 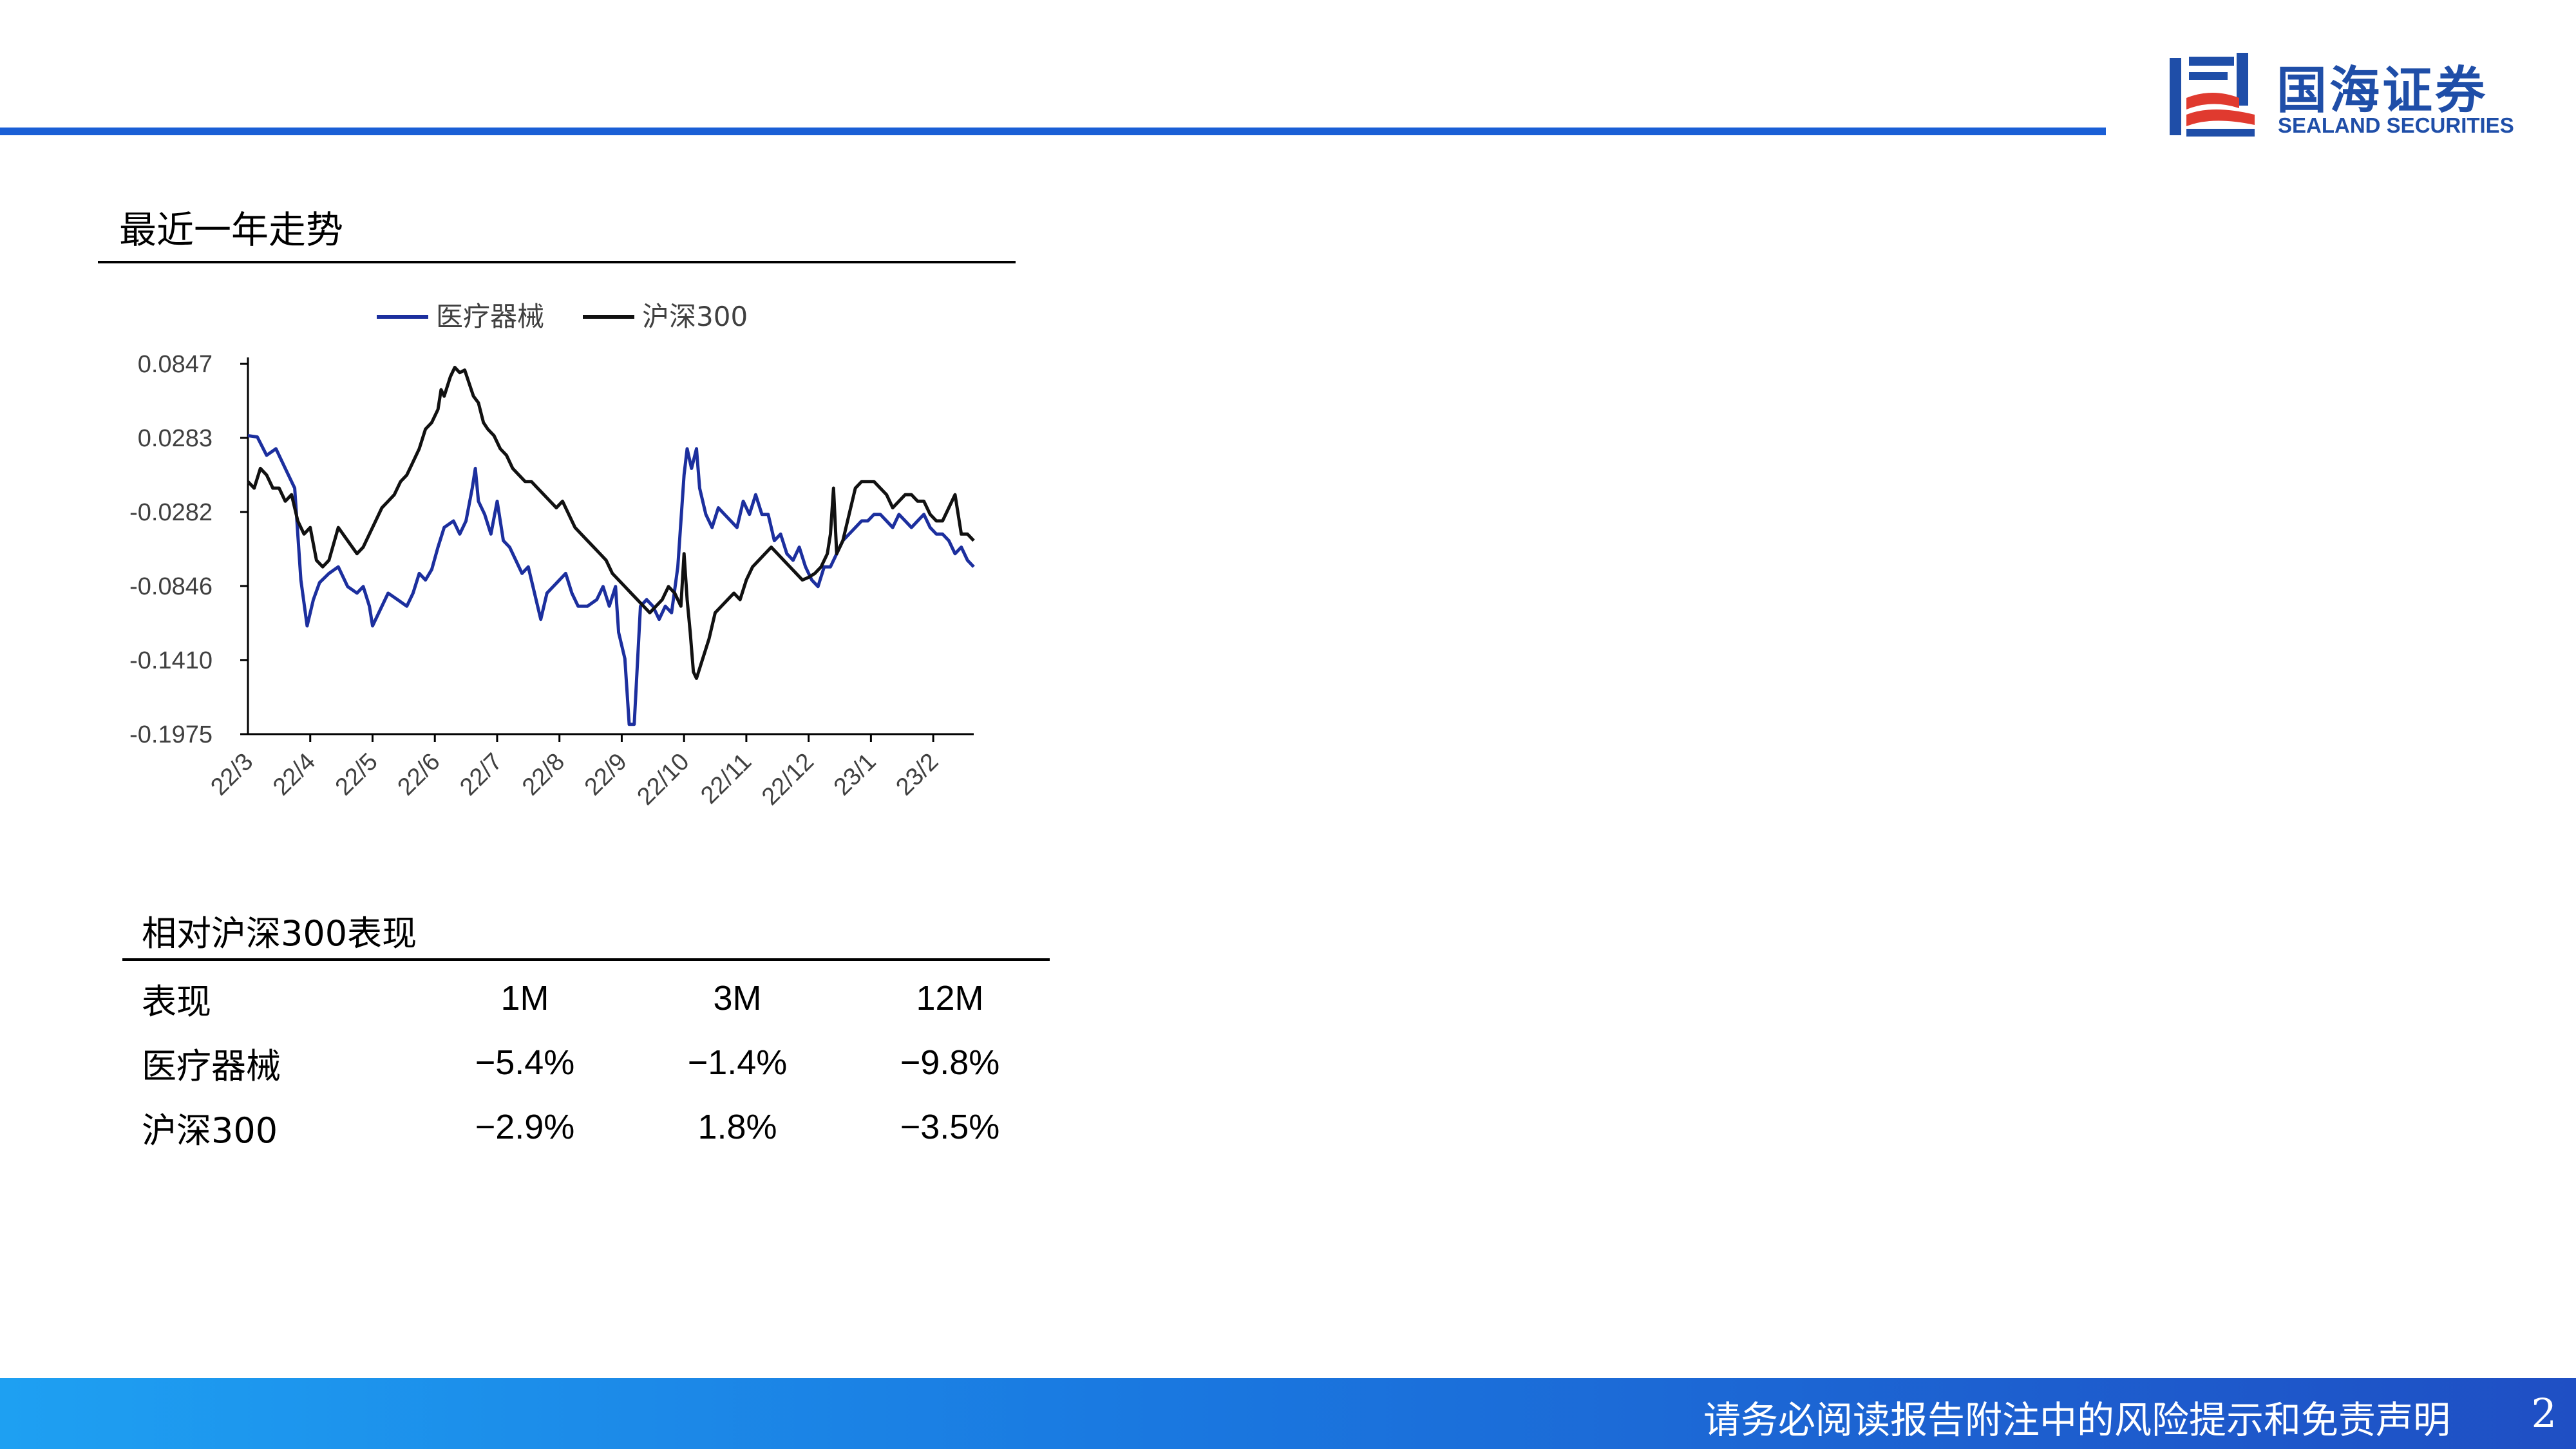 I want to click on x-tick-label: 22/8, so click(x=543, y=775).